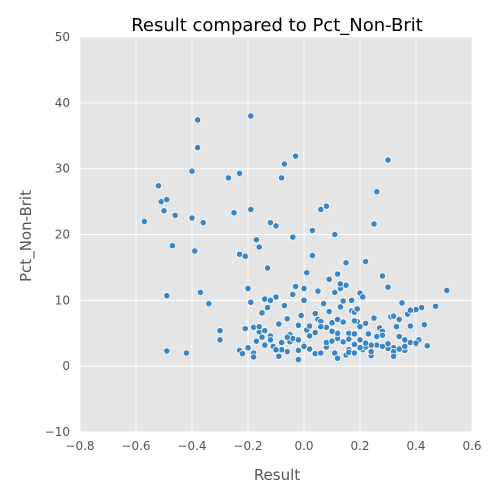 This screenshot has width=500, height=500. I want to click on x-tick-label: 0.0, so click(303, 446).